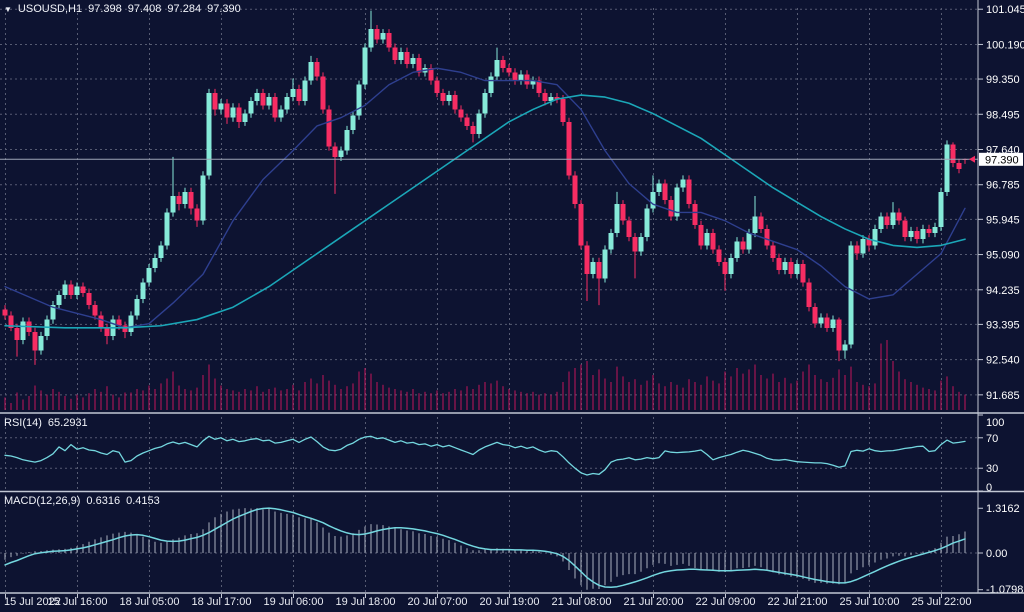 The height and width of the screenshot is (612, 1024). I want to click on price-axis-label: 100.190, so click(1005, 45).